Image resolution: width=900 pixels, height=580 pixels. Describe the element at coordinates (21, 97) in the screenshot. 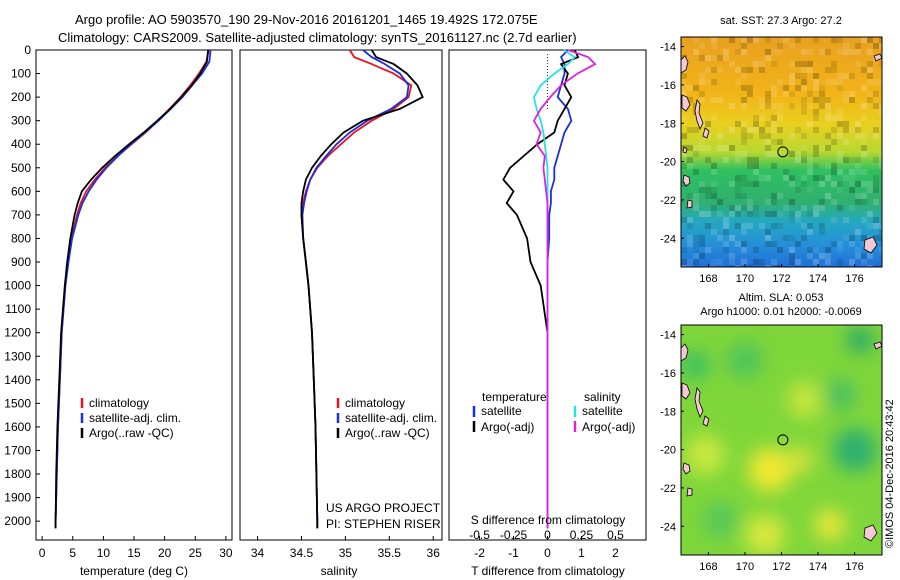

I see `depth-tick-label: 200` at that location.